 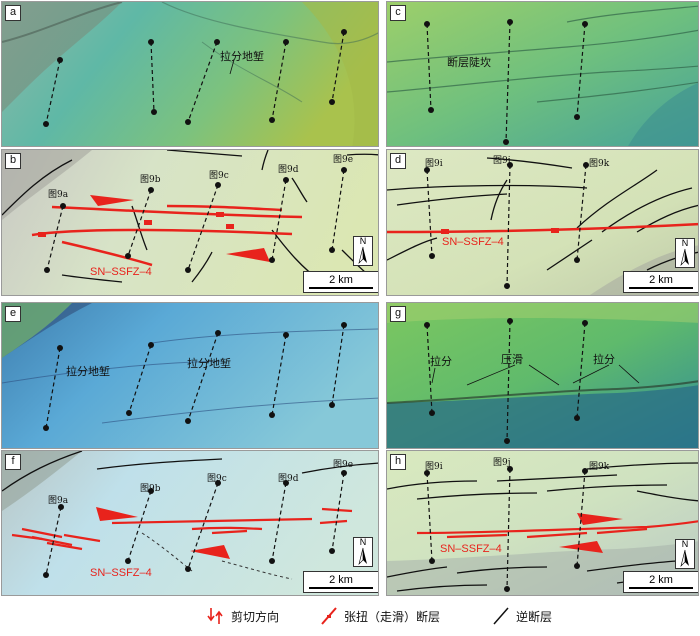 What do you see at coordinates (398, 462) in the screenshot?
I see `panel-label: h` at bounding box center [398, 462].